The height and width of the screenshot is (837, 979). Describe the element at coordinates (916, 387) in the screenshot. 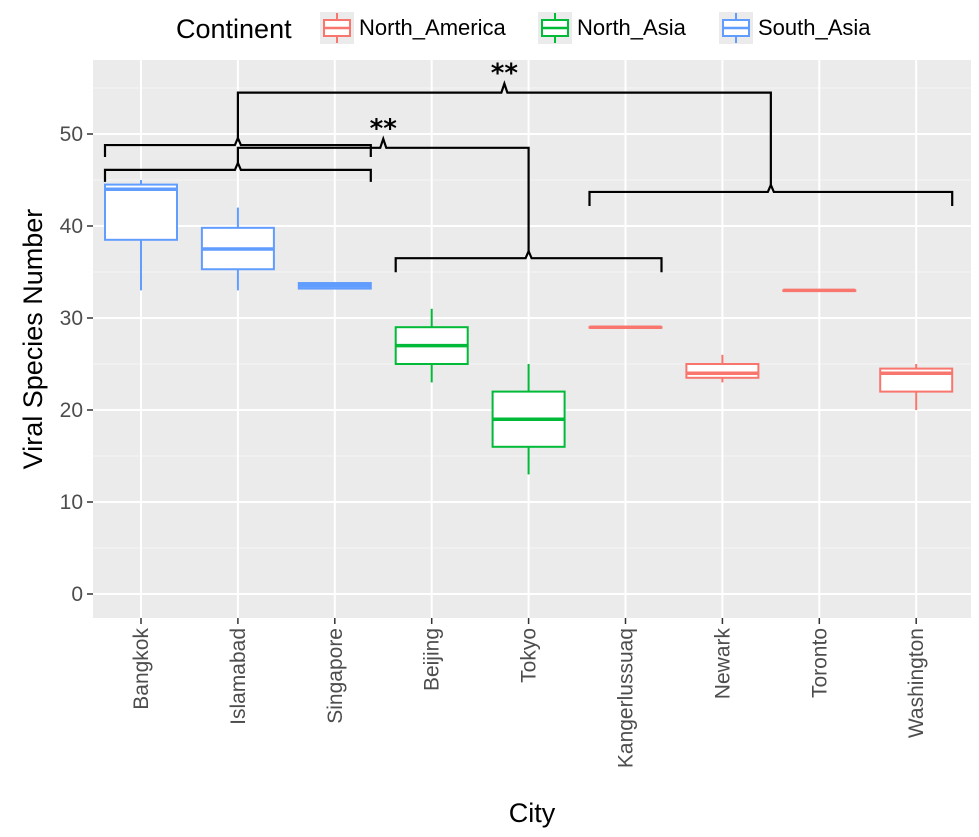

I see `box-washington` at that location.